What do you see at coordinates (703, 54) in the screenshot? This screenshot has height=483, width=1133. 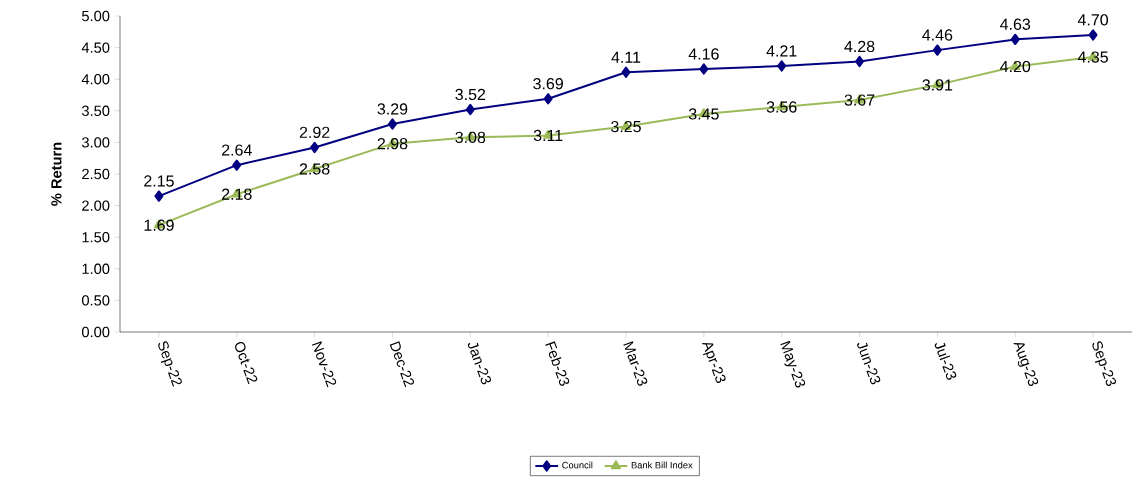 I see `data-label: 4.16` at bounding box center [703, 54].